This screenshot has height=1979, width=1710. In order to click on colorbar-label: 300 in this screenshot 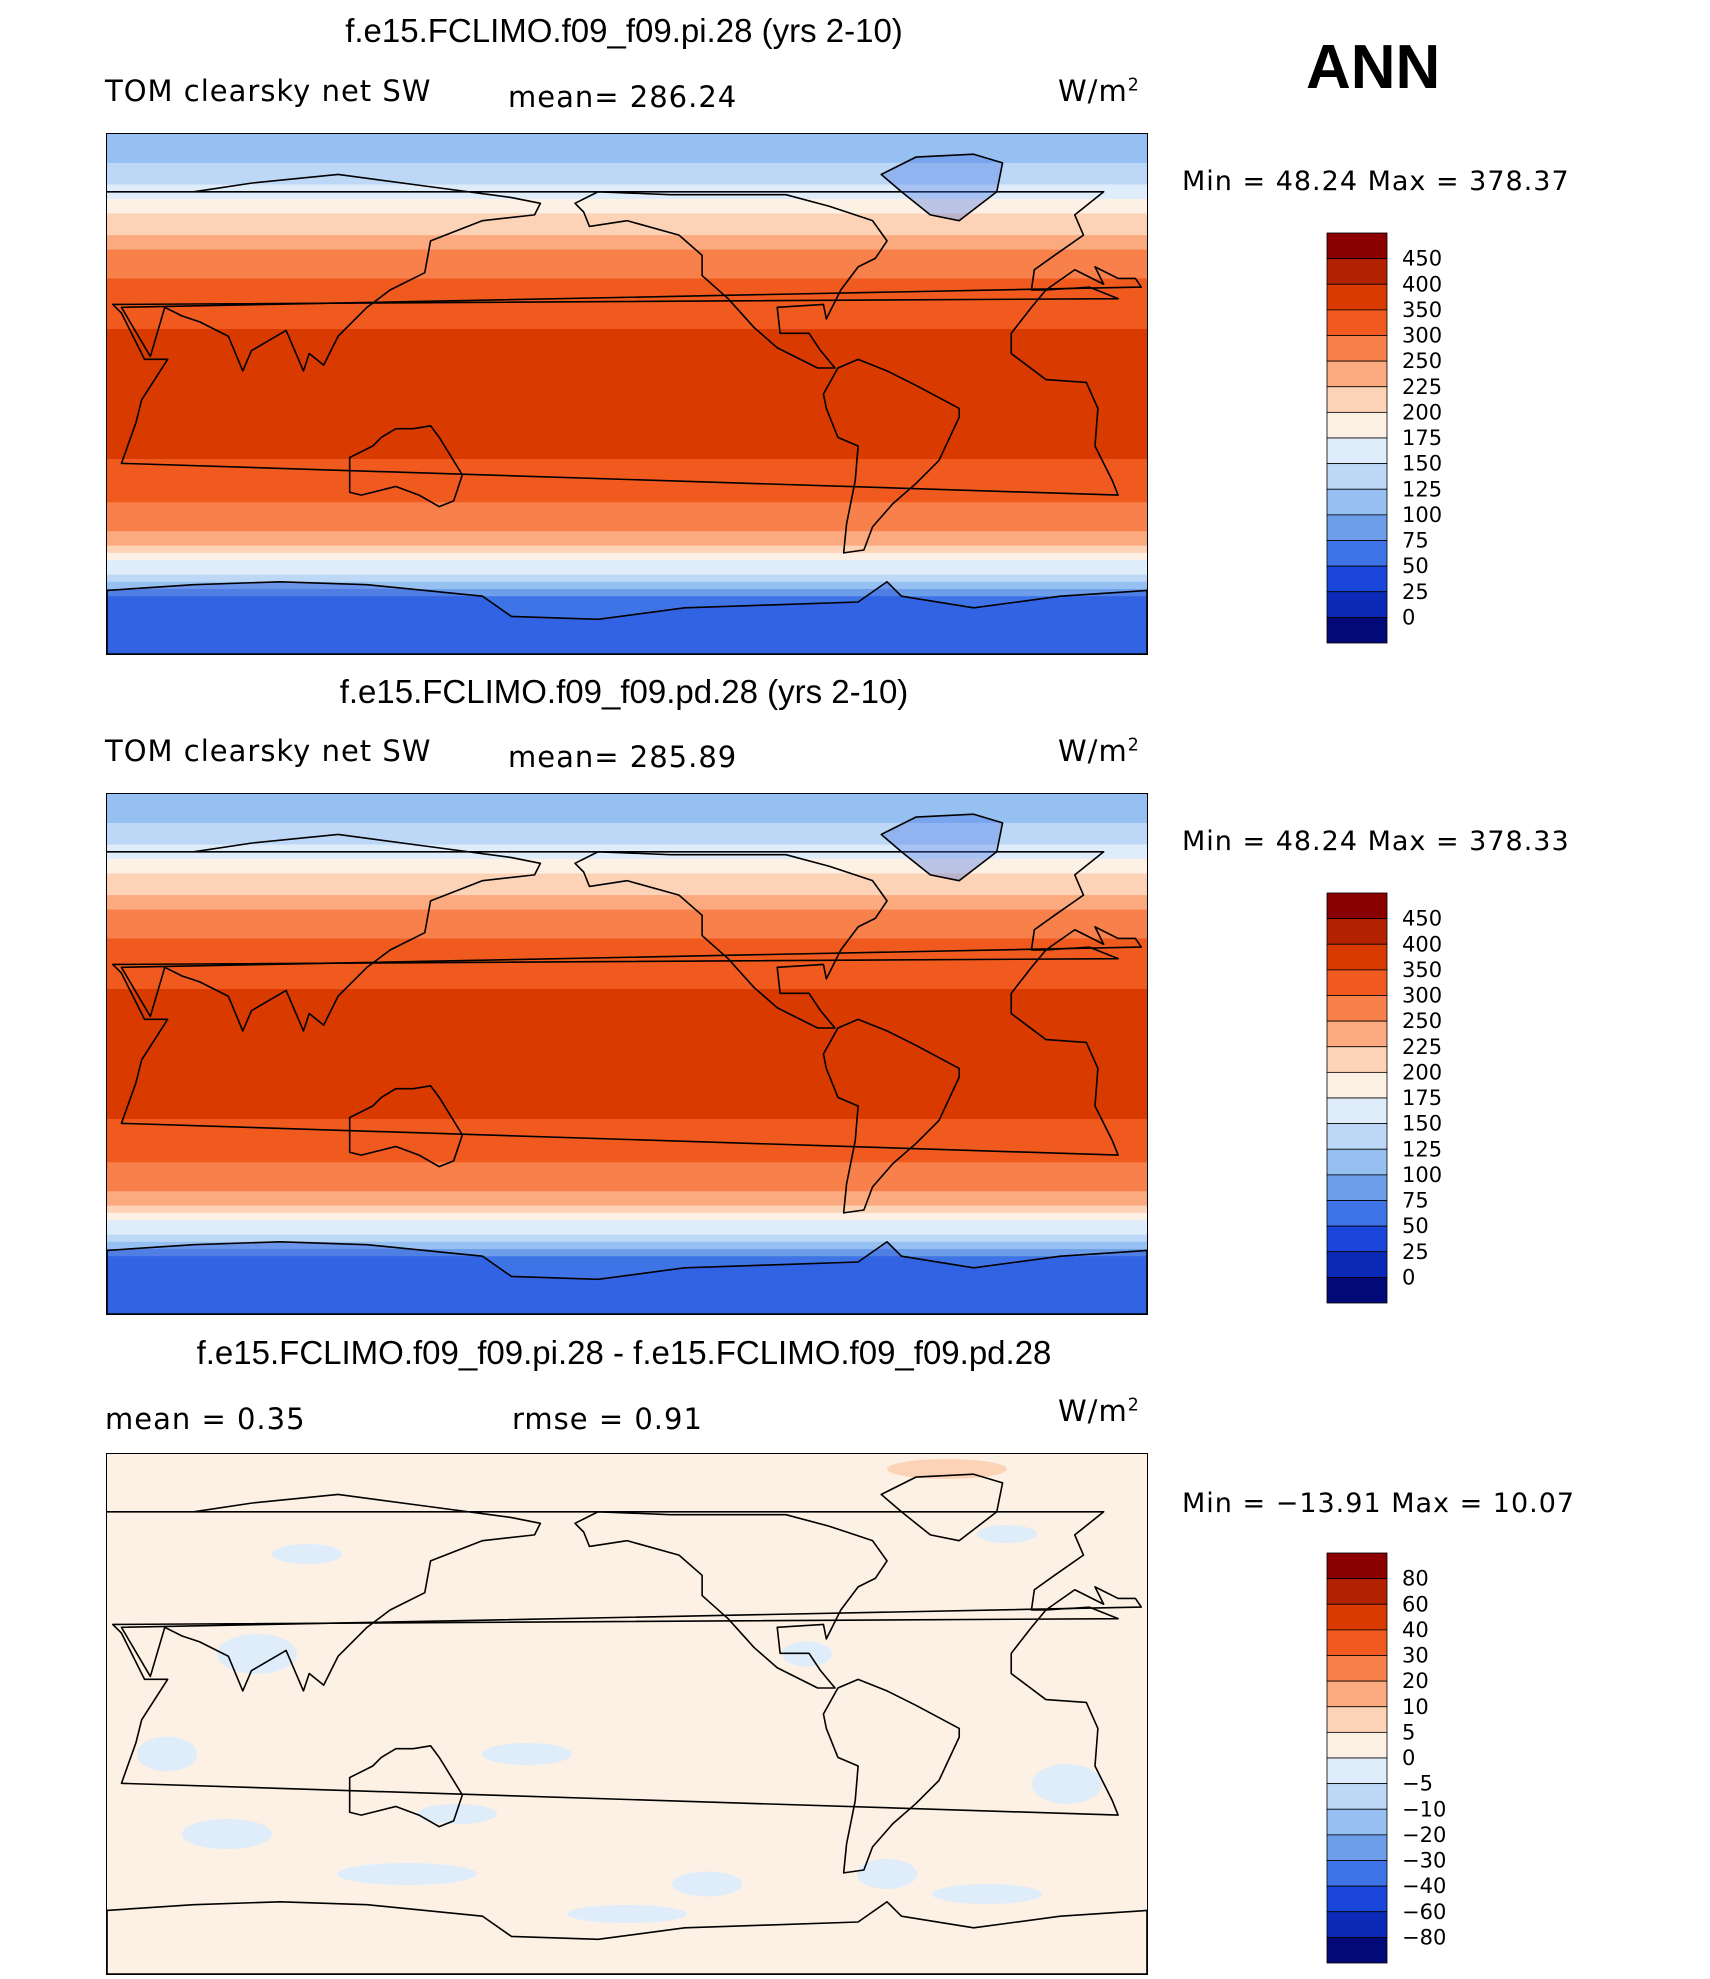, I will do `click(1422, 336)`.